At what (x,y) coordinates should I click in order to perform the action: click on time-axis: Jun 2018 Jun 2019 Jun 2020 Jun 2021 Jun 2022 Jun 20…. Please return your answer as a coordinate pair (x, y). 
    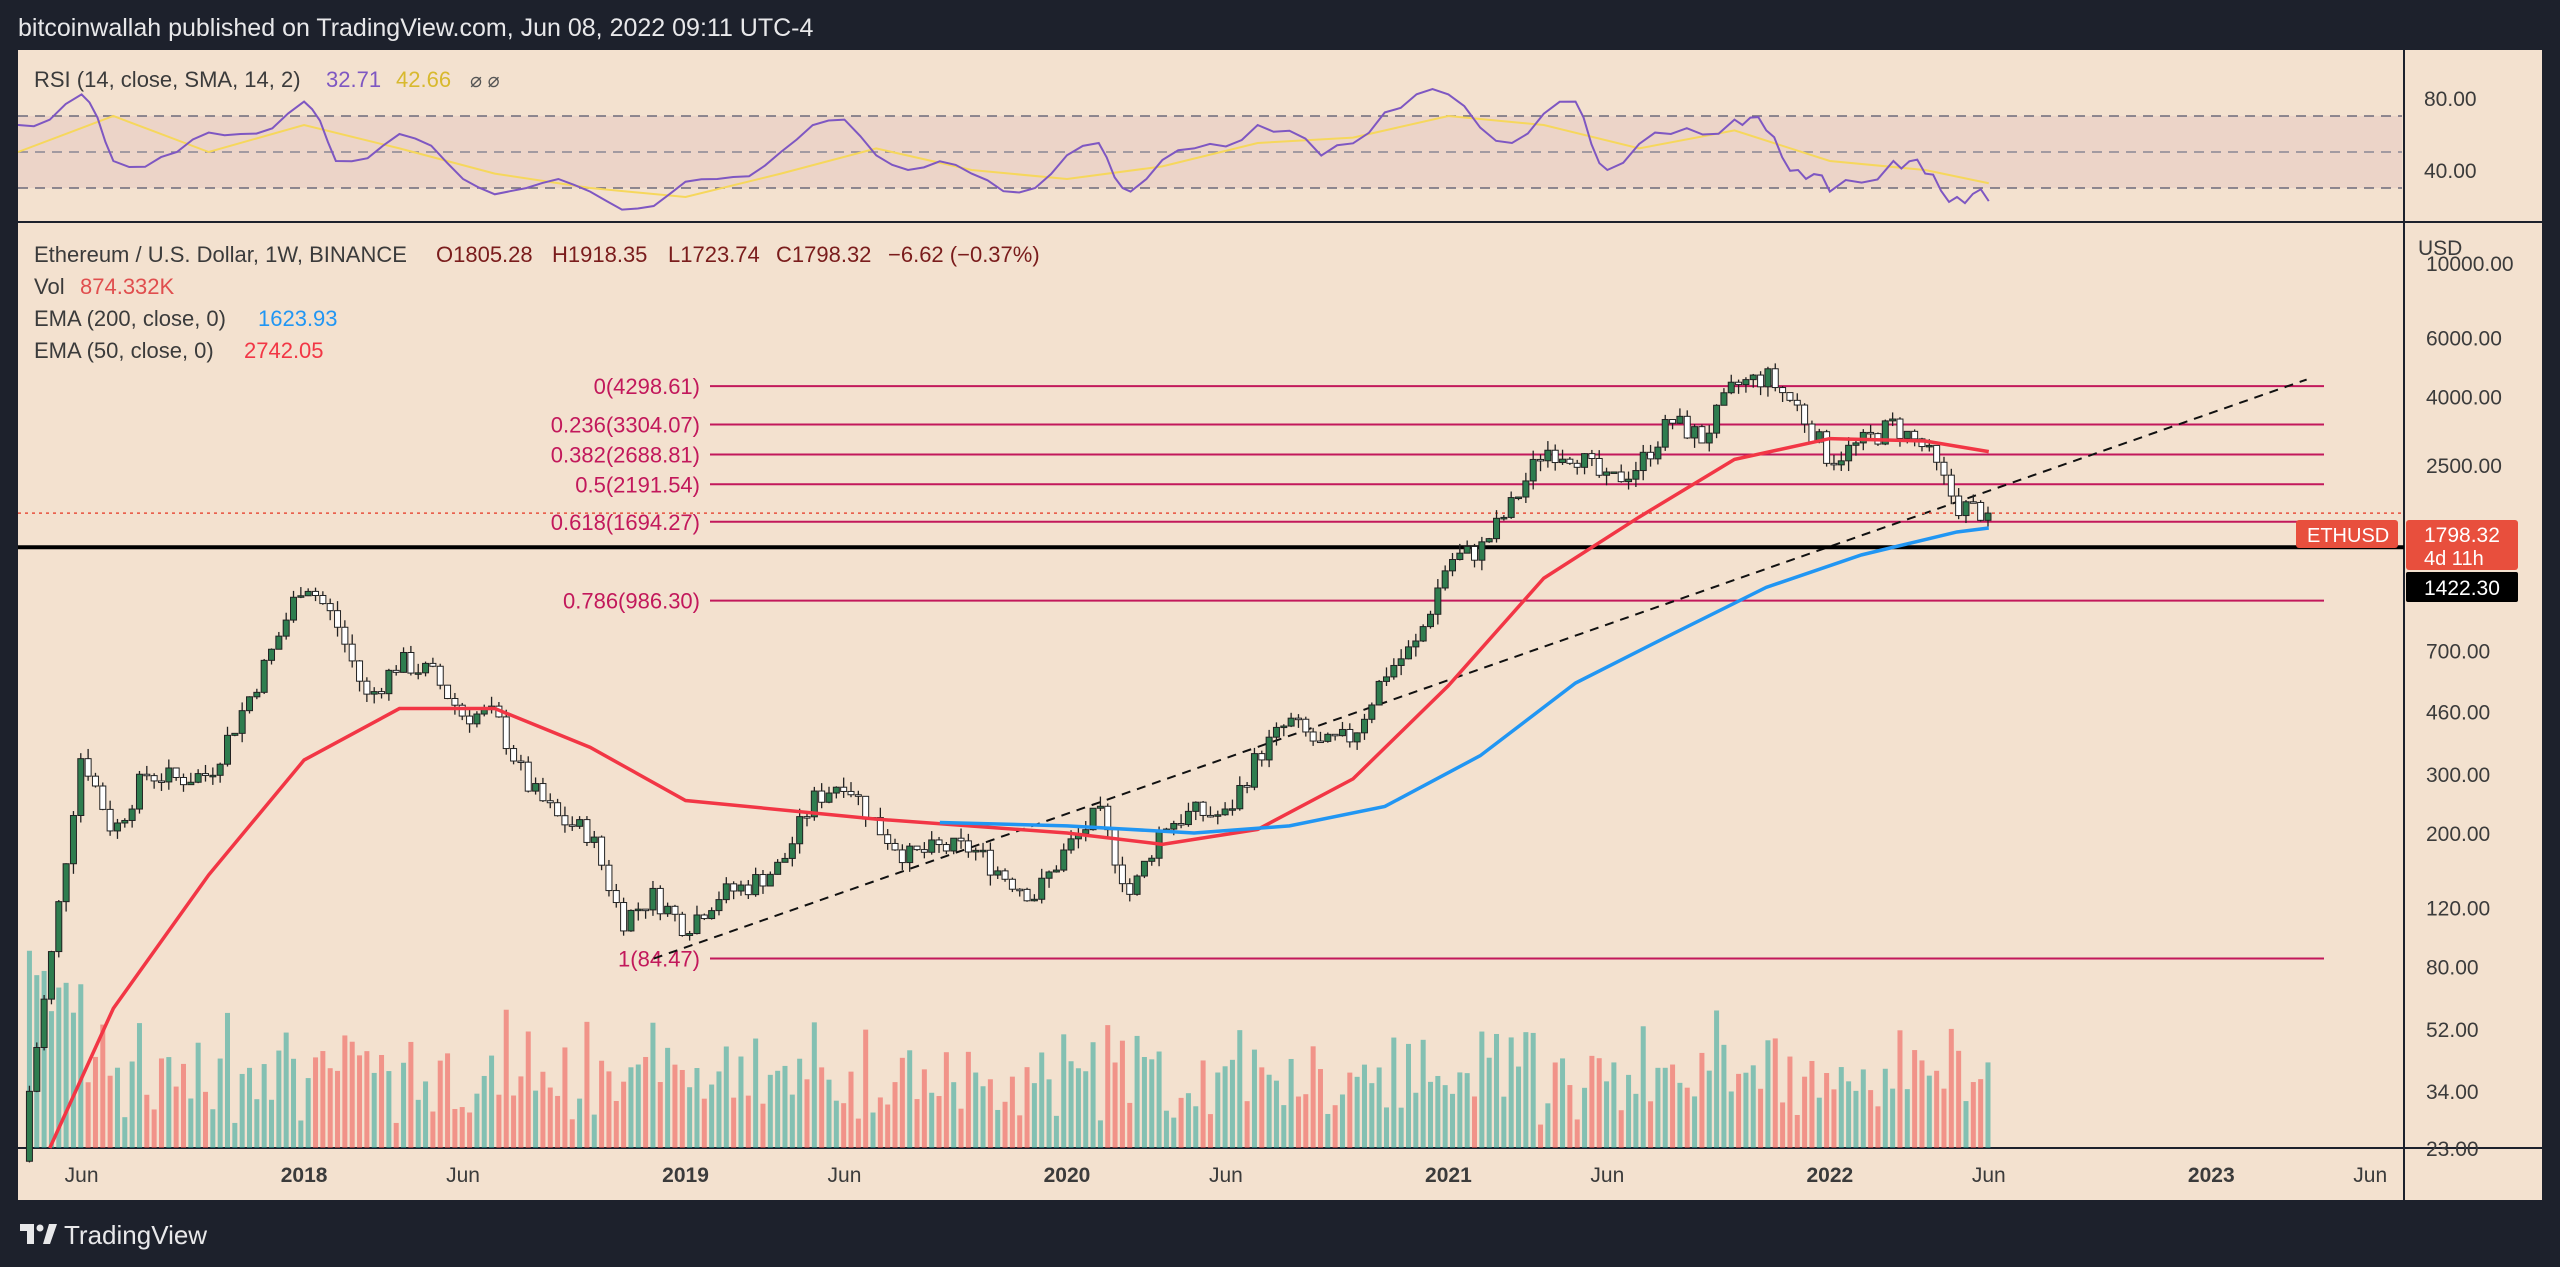
    Looking at the image, I should click on (1226, 1175).